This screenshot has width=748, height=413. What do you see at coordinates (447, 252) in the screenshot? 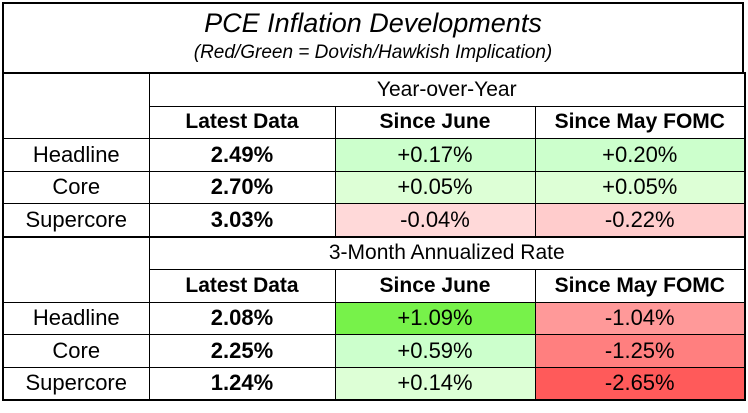
I see `section-heading: 3-Month Annualized Rate` at bounding box center [447, 252].